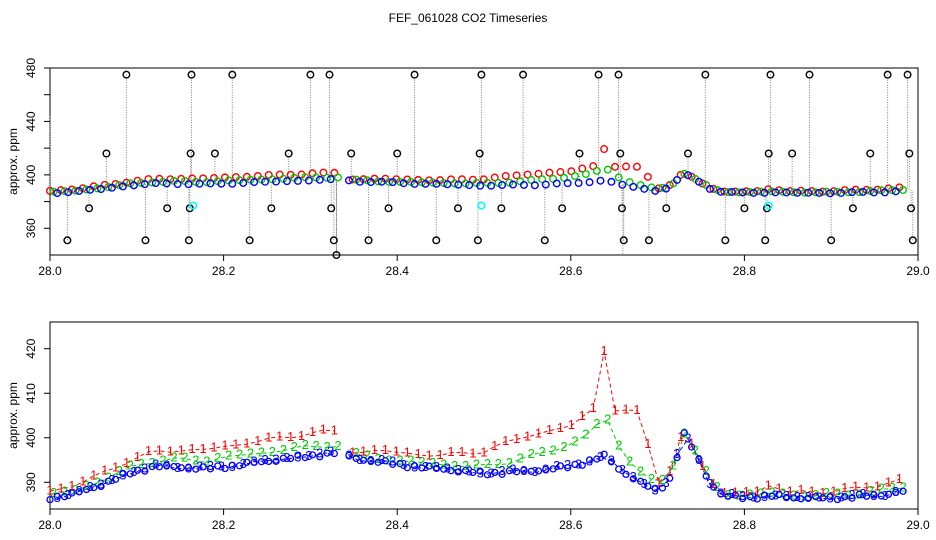 Image resolution: width=936 pixels, height=540 pixels. Describe the element at coordinates (13, 161) in the screenshot. I see `top-y-axis-label: approx. ppm` at that location.